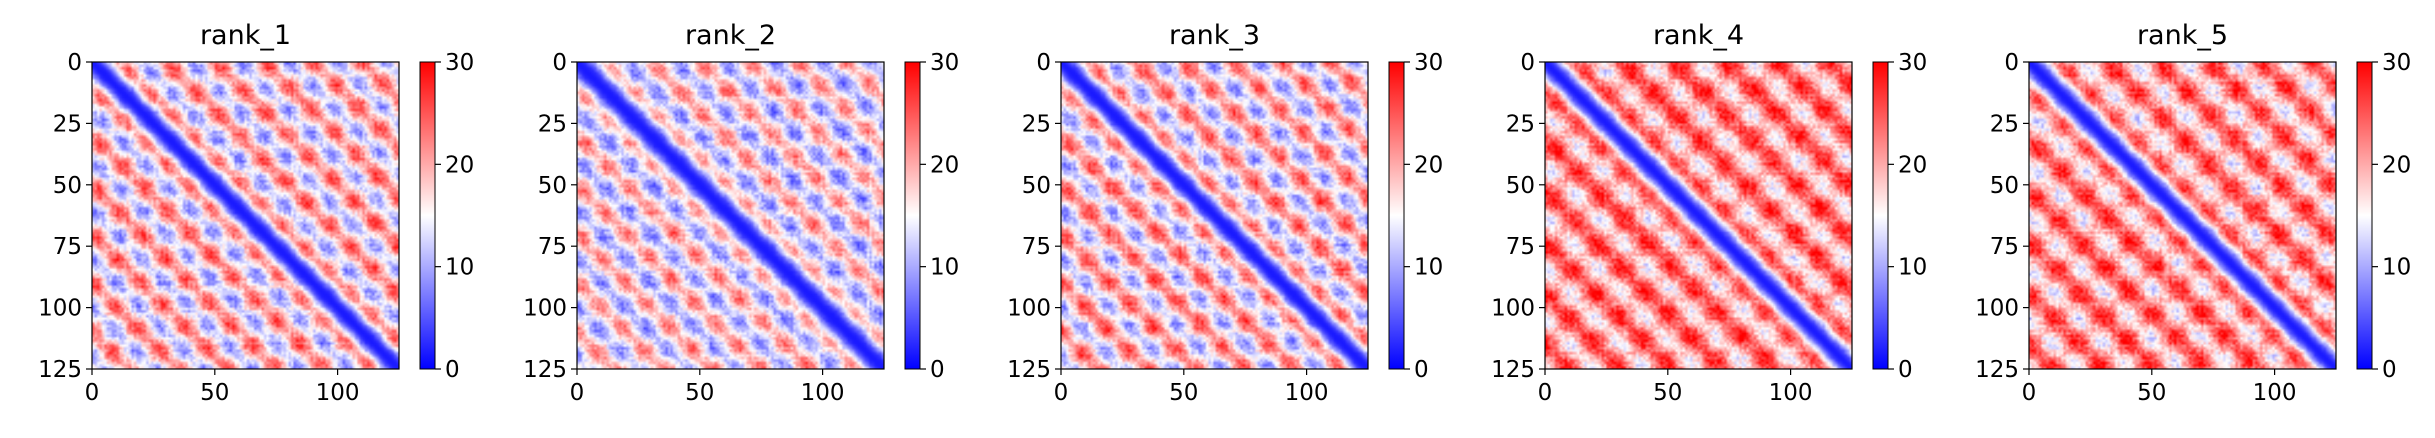 The height and width of the screenshot is (438, 2435). I want to click on panel-title: rank_1, so click(245, 35).